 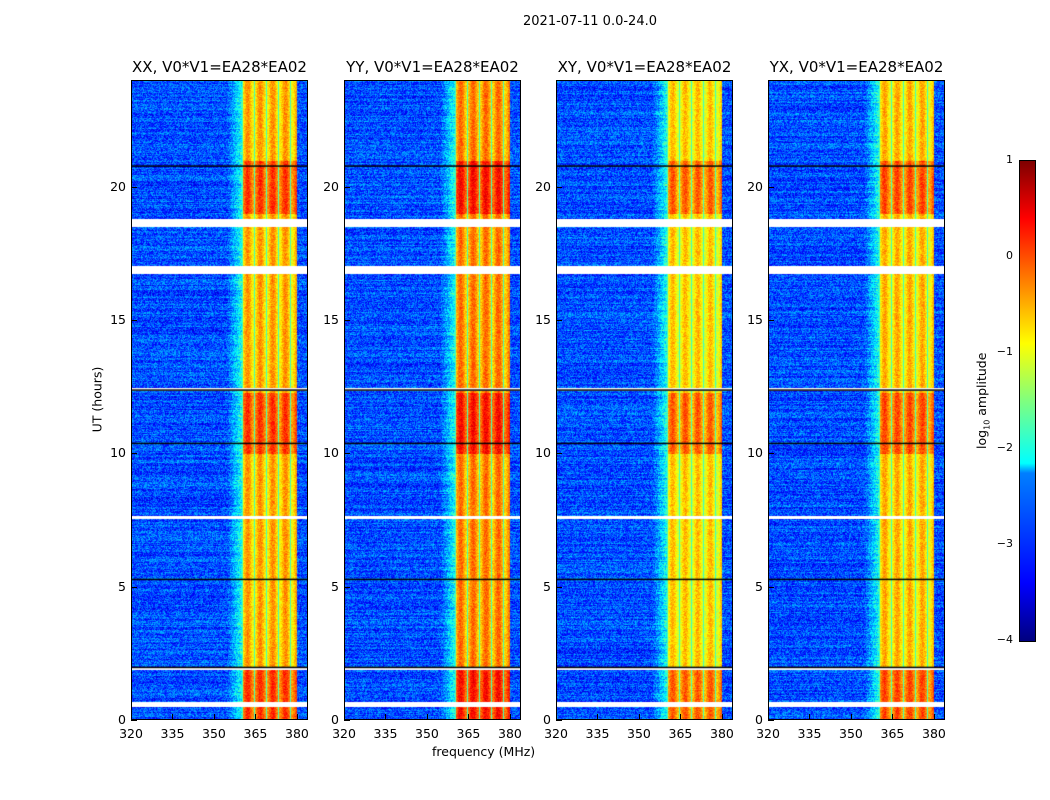 I want to click on x-axis-label: frequency (MHz), so click(x=484, y=751).